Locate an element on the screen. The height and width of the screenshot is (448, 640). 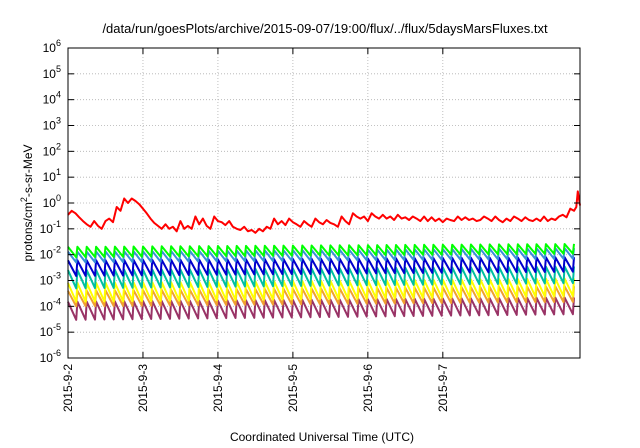
x-tick-label: 2015-9-2 is located at coordinates (68, 388).